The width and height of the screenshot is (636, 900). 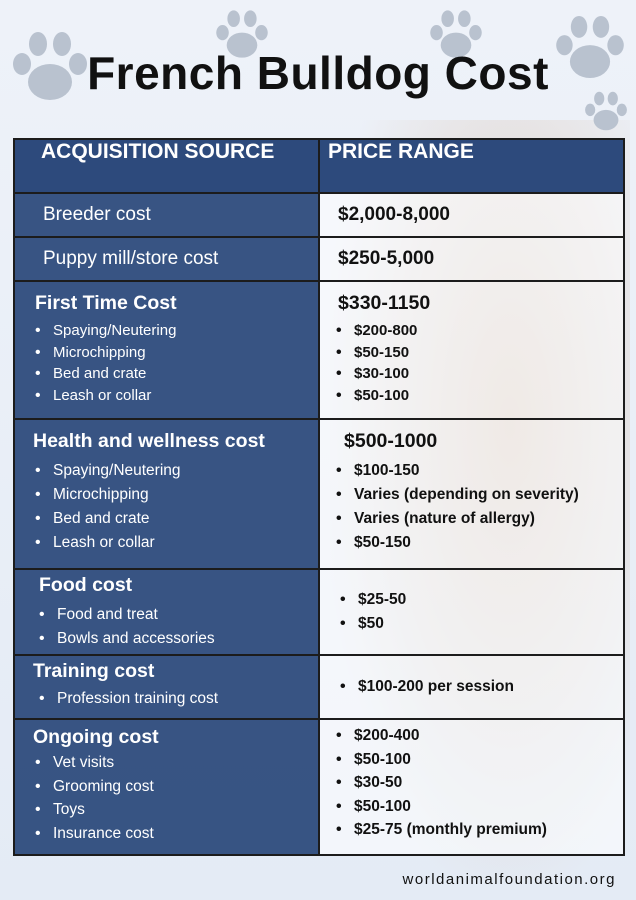 What do you see at coordinates (391, 441) in the screenshot?
I see `section-price: $500-1000` at bounding box center [391, 441].